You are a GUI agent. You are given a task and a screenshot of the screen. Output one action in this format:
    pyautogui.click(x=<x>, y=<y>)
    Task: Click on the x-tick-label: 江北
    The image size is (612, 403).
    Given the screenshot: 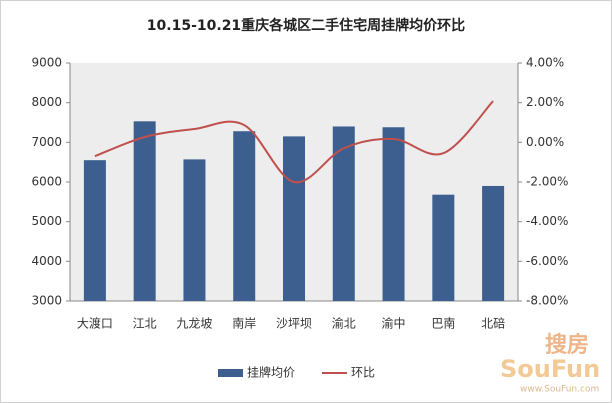 What is the action you would take?
    pyautogui.click(x=145, y=324)
    